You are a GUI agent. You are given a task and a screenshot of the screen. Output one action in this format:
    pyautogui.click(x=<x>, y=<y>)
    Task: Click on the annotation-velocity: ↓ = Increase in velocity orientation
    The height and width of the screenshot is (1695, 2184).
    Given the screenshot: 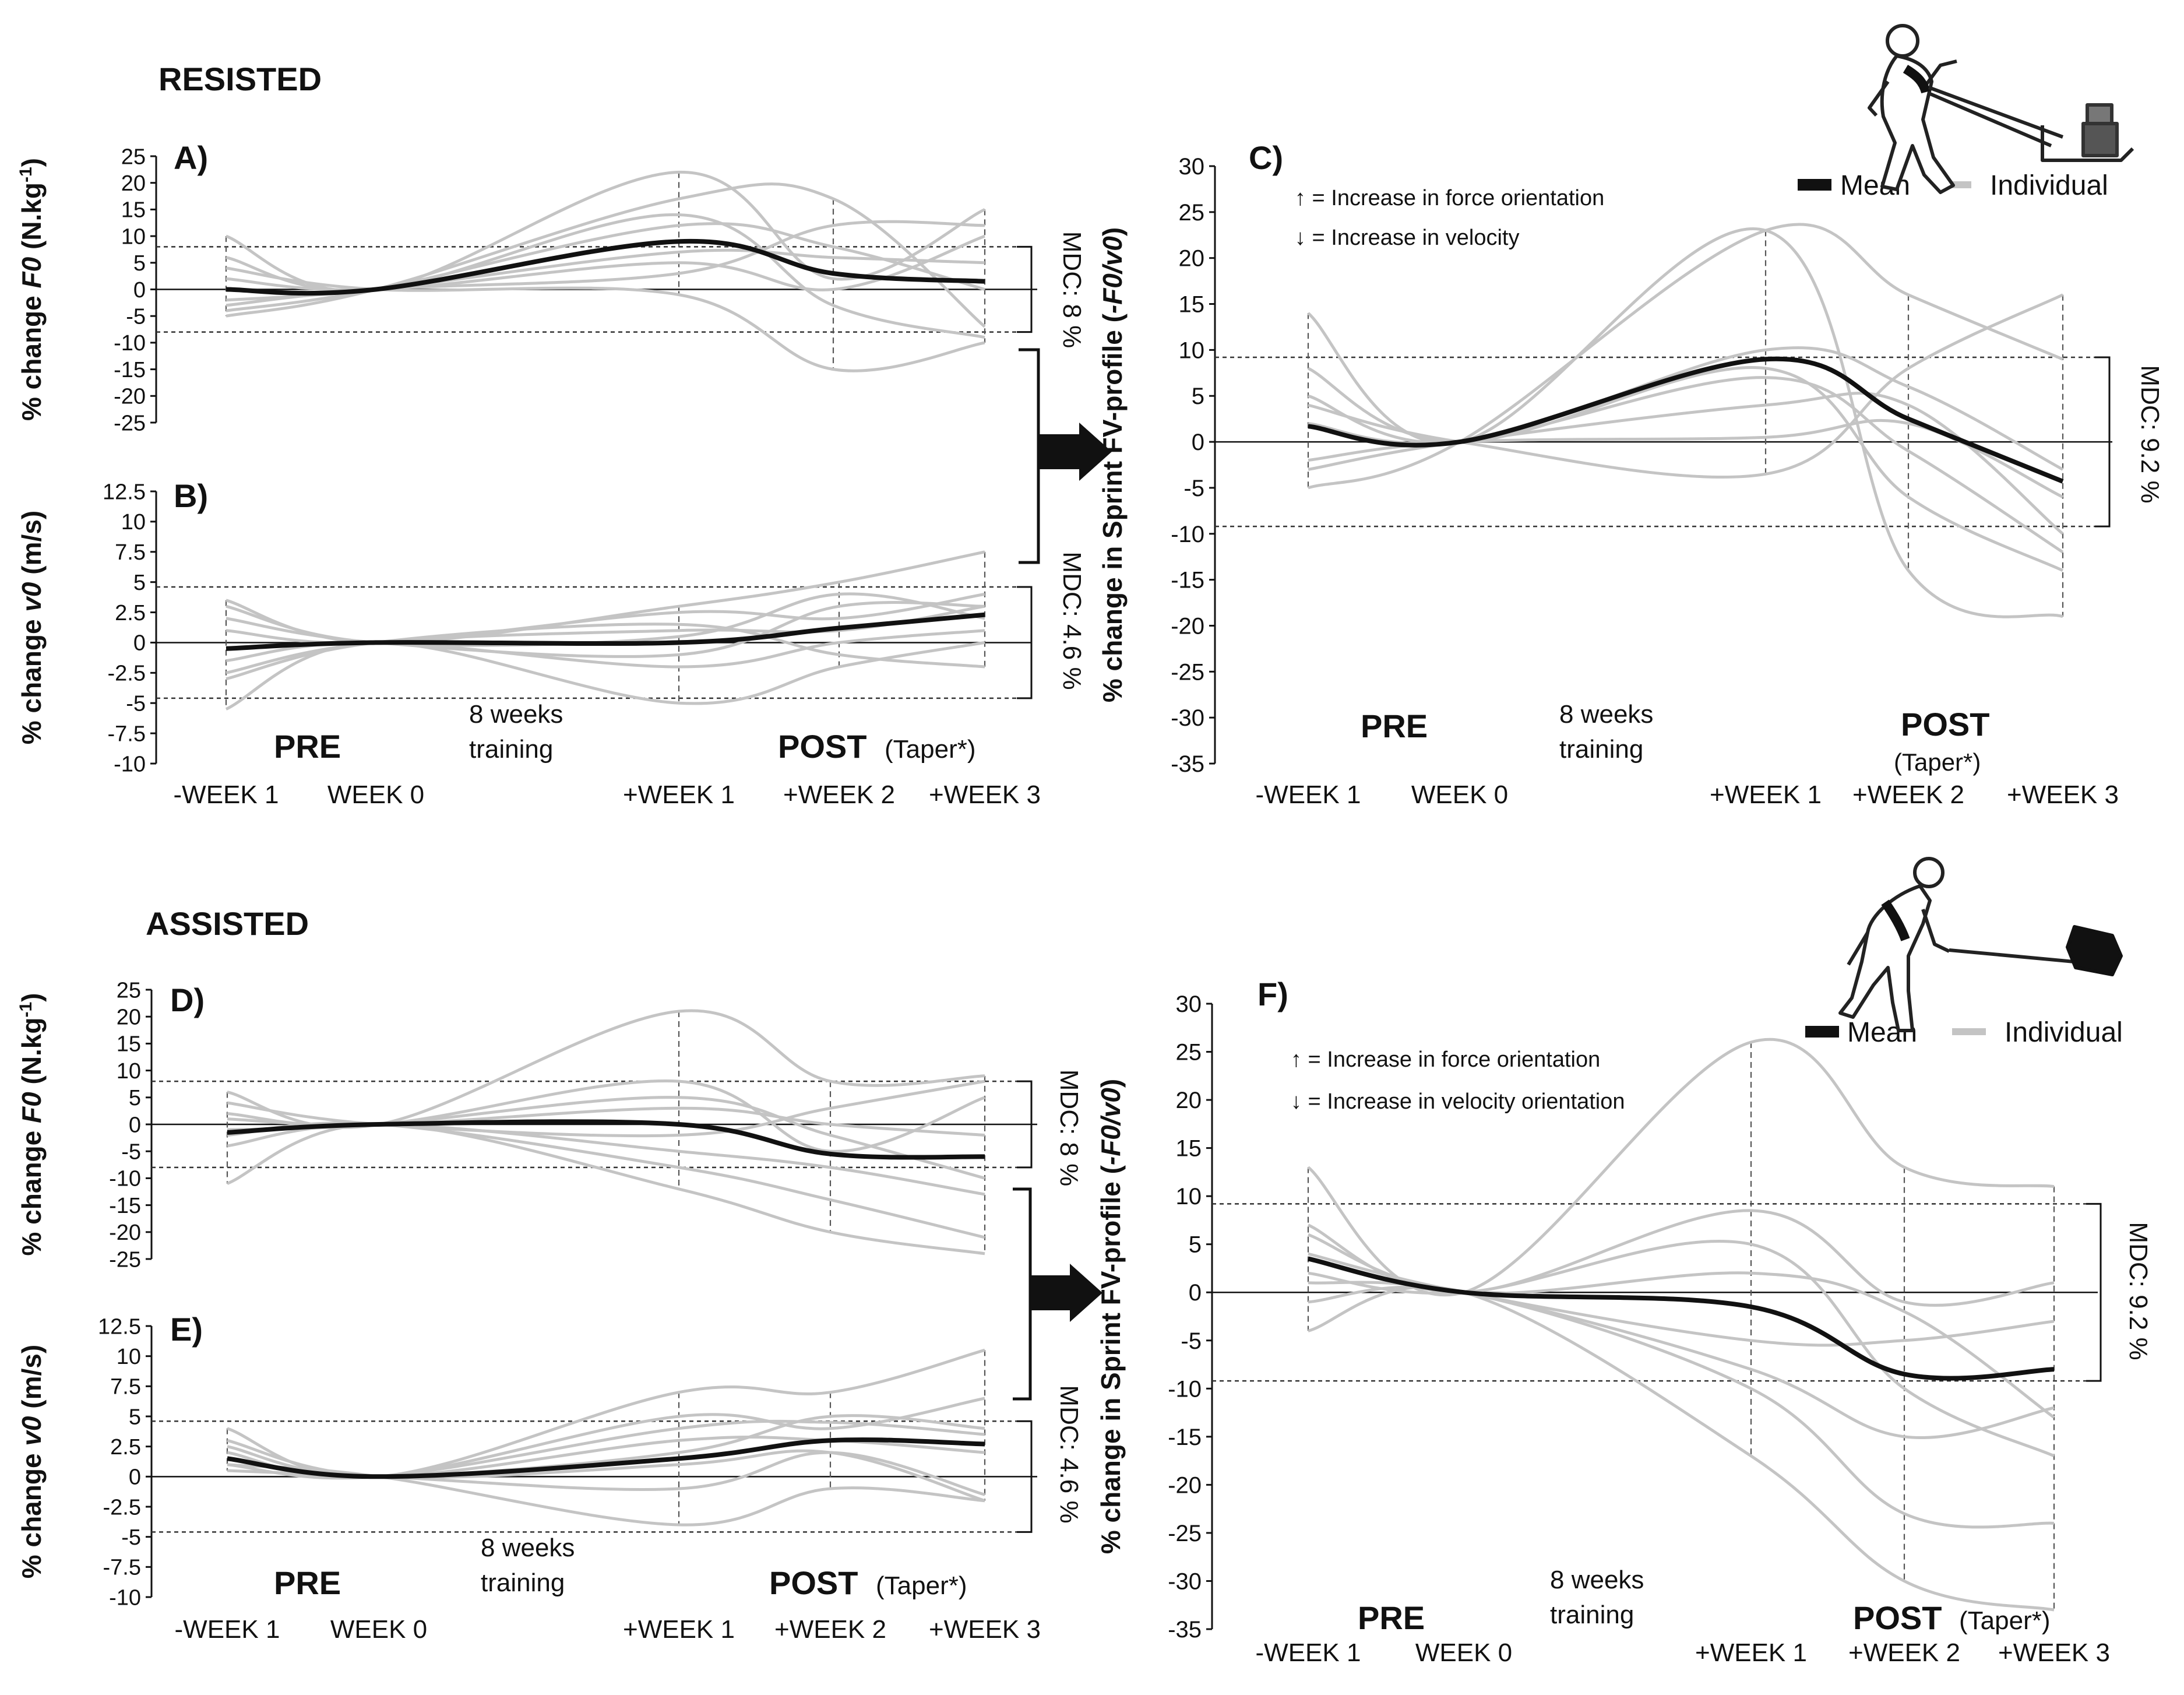 What is the action you would take?
    pyautogui.click(x=1458, y=1101)
    